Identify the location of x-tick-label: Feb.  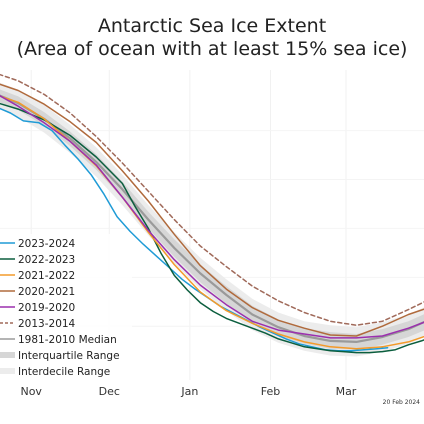
(270, 391).